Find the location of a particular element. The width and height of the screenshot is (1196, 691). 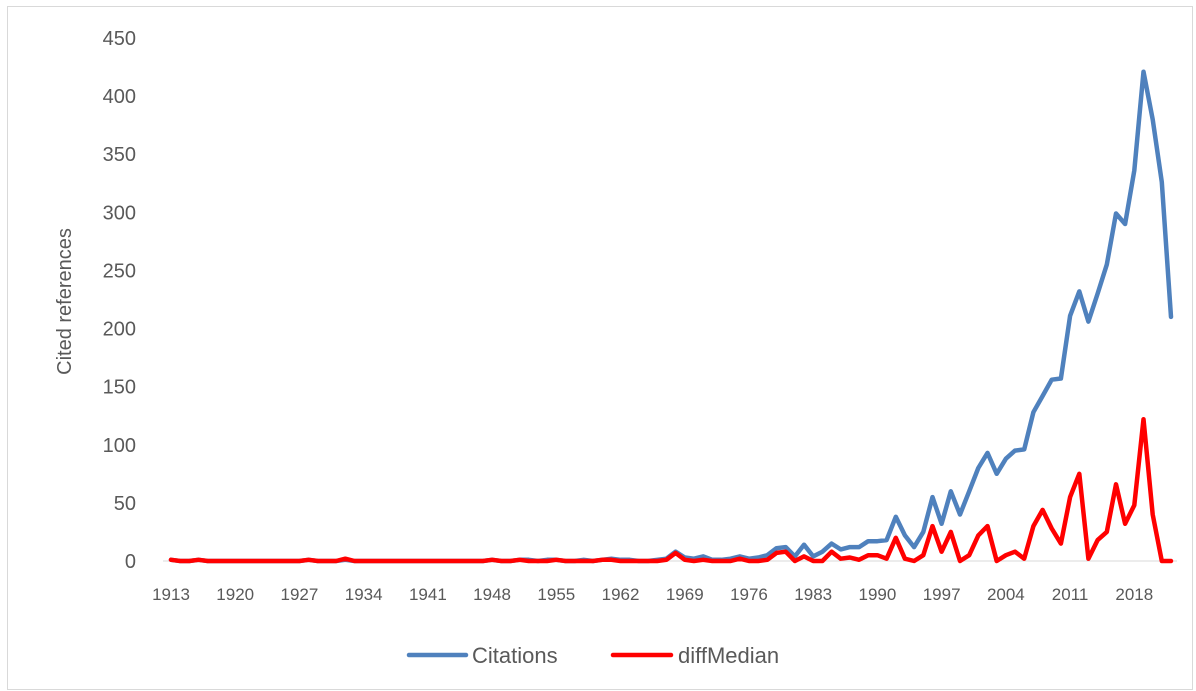

x-tick-label: 1913 is located at coordinates (171, 594).